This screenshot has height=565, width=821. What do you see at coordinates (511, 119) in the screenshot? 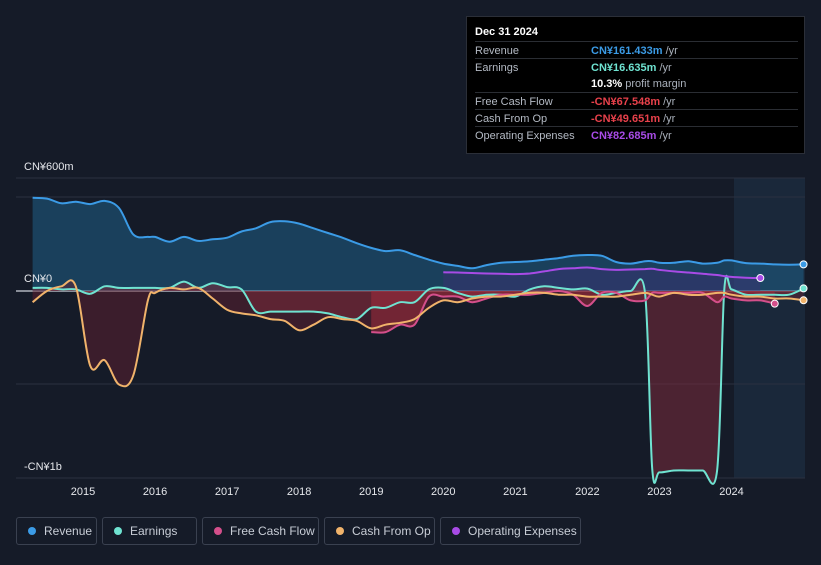
I see `tooltip-label: Cash From Op` at bounding box center [511, 119].